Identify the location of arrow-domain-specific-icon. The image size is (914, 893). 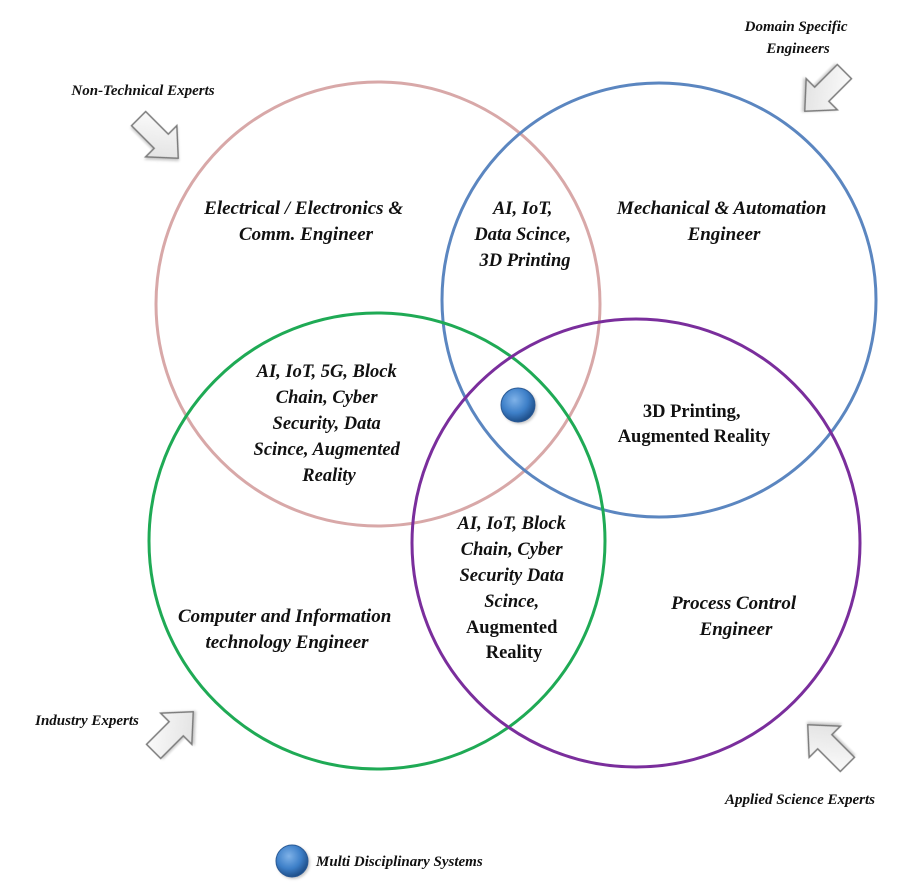
(828, 87).